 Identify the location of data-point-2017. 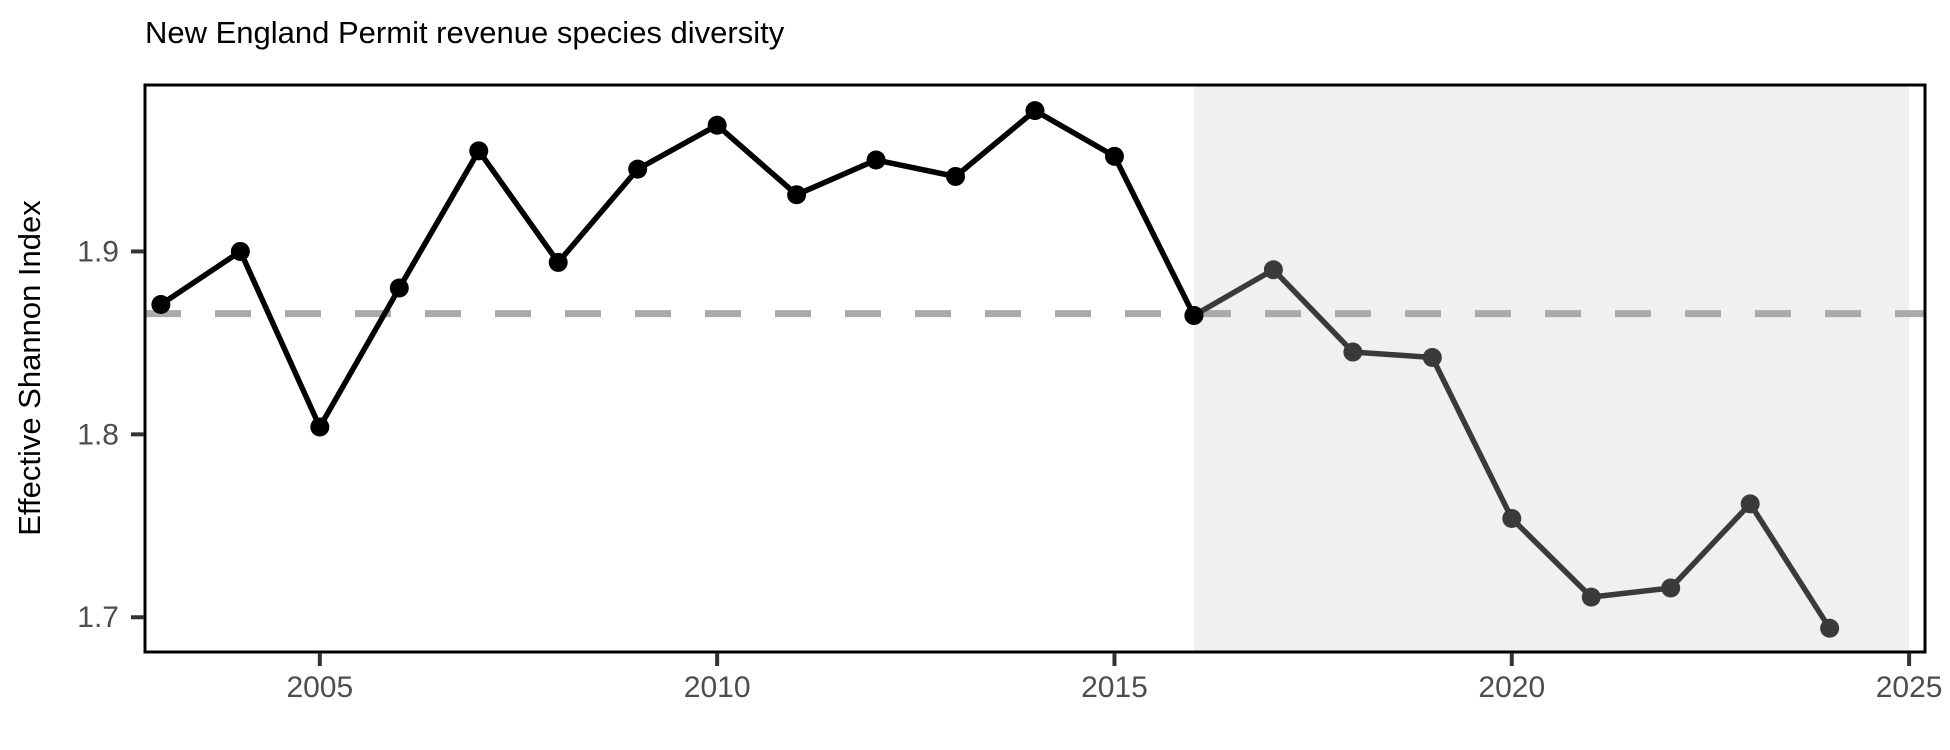
(1273, 270).